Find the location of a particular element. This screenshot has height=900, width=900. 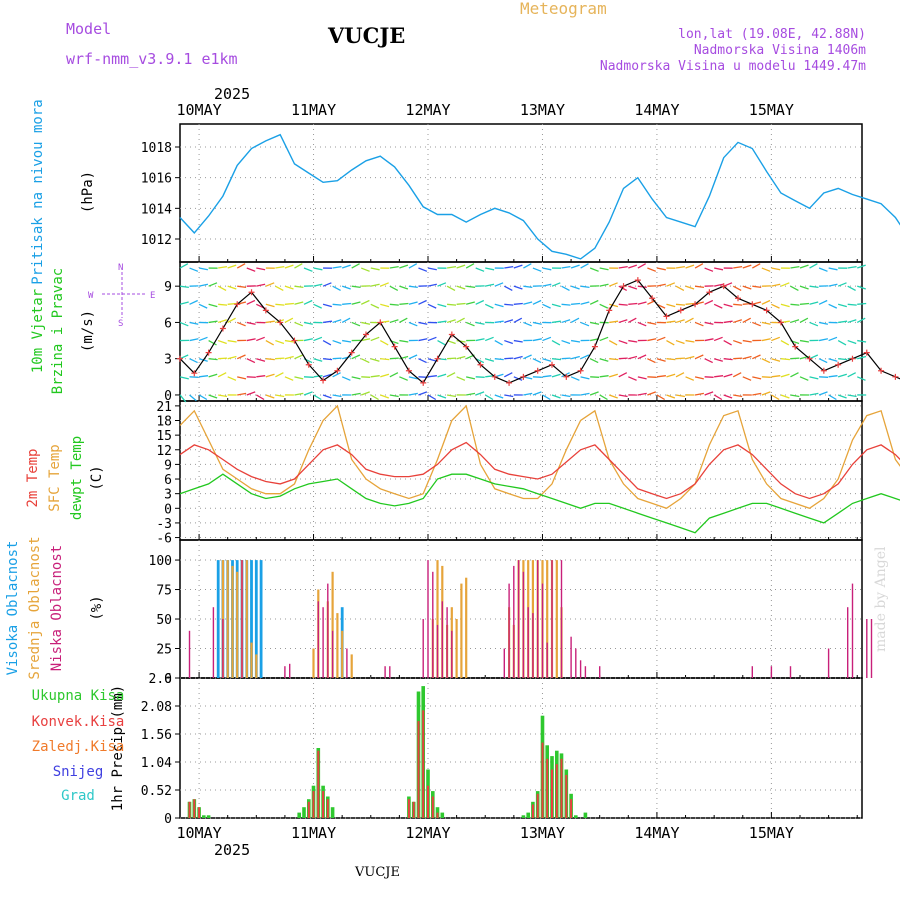

elevation-label: Nadmorska Visina 1406m is located at coordinates (780, 50).